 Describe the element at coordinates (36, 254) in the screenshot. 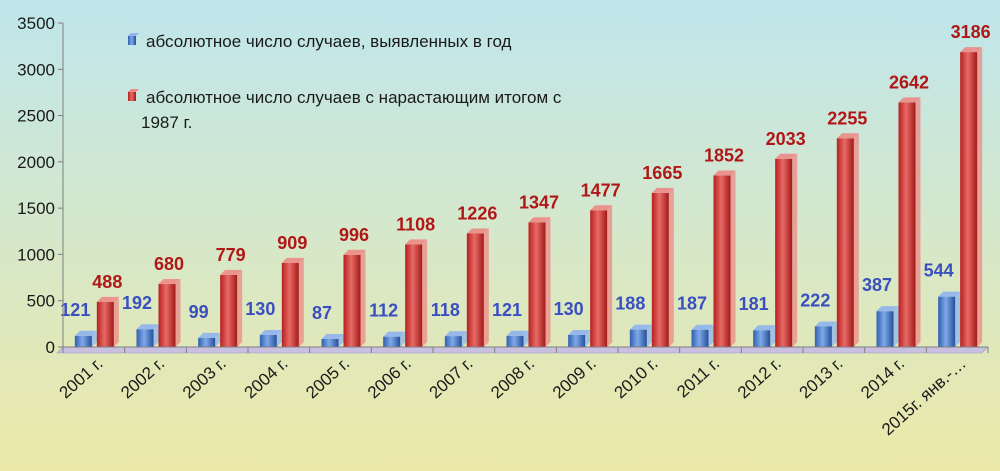

I see `y-tick-label: 1000` at that location.